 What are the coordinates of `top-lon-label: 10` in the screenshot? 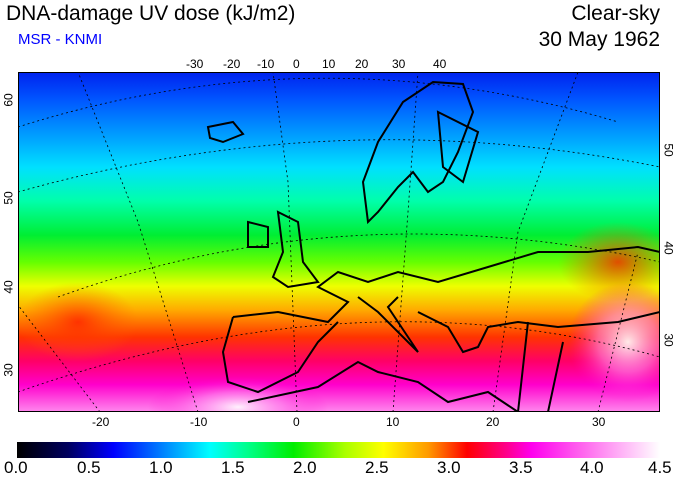 It's located at (329, 64).